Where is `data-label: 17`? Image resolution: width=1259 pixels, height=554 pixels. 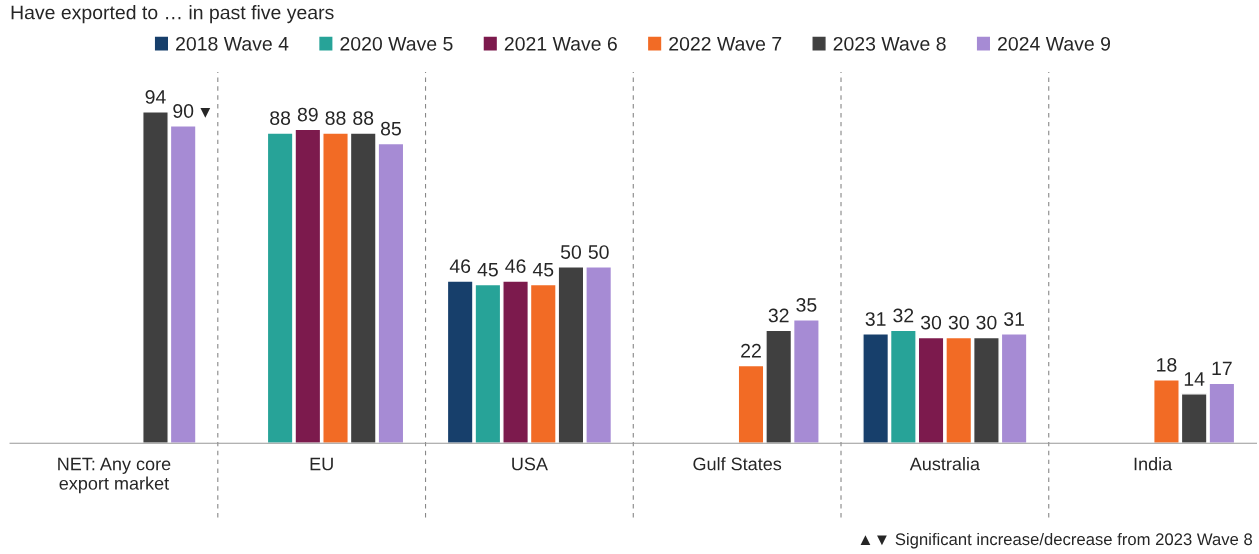 data-label: 17 is located at coordinates (1222, 368).